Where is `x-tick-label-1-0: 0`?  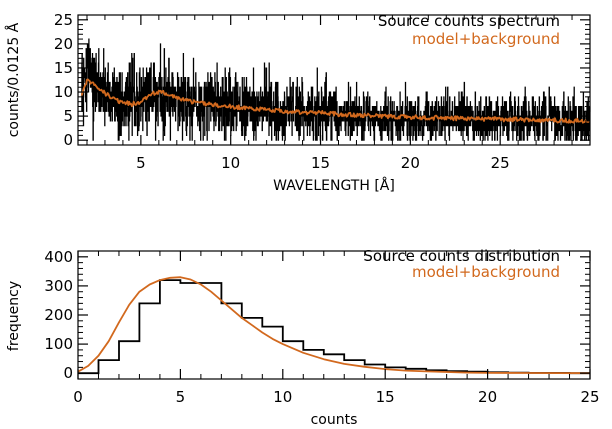 x-tick-label-1-0: 0 is located at coordinates (78, 397).